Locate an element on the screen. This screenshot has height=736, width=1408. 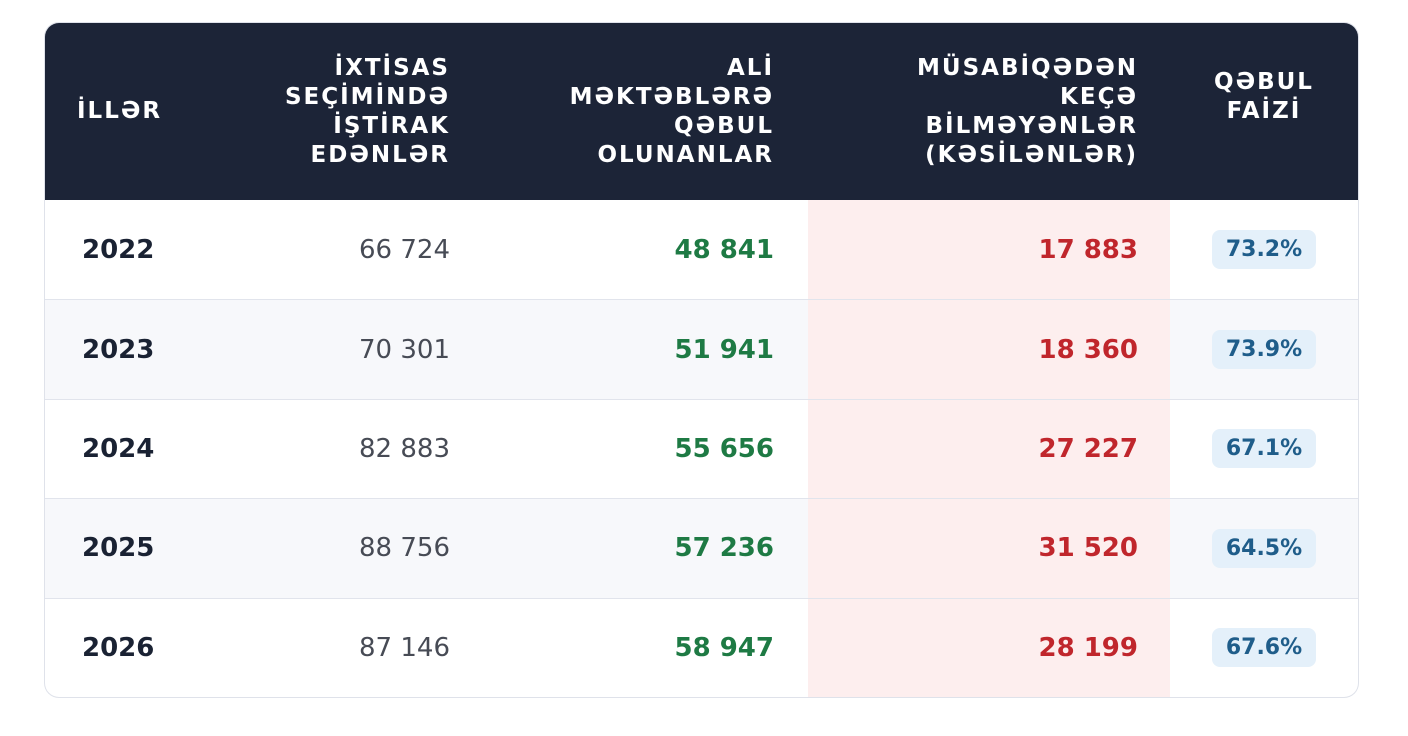
header-text: SEÇİMİNDƏ is located at coordinates (367, 96).